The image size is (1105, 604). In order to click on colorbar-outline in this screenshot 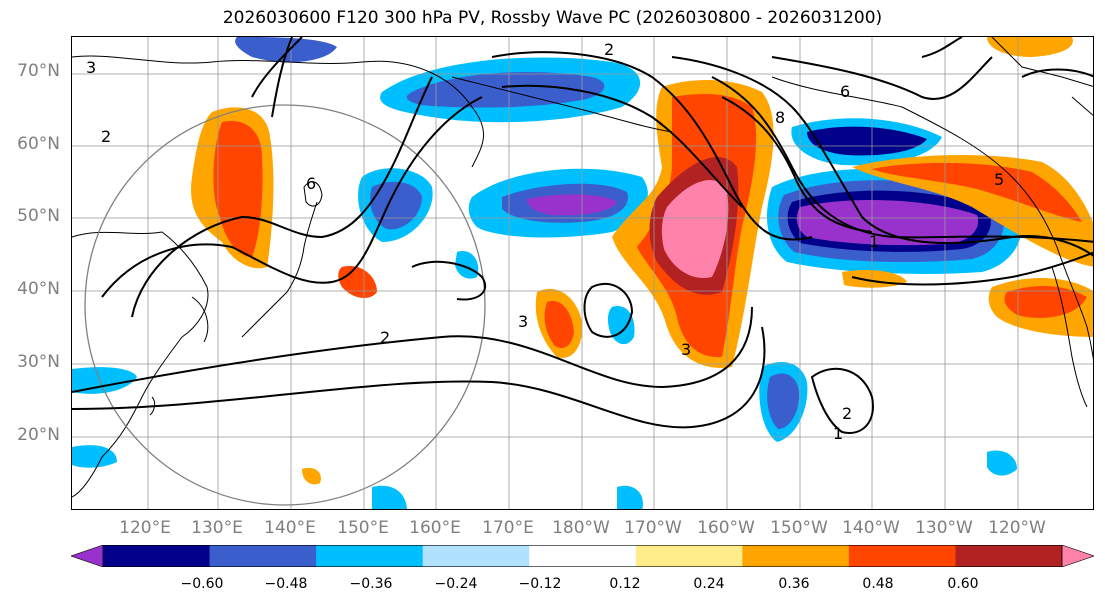, I will do `click(582, 556)`.